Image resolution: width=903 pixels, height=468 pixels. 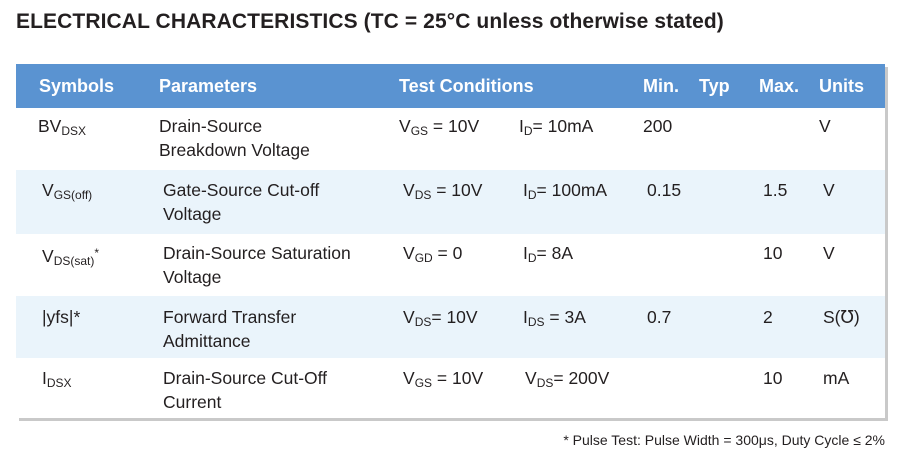 What do you see at coordinates (71, 257) in the screenshot?
I see `symbol-cell: VDS(sat)*` at bounding box center [71, 257].